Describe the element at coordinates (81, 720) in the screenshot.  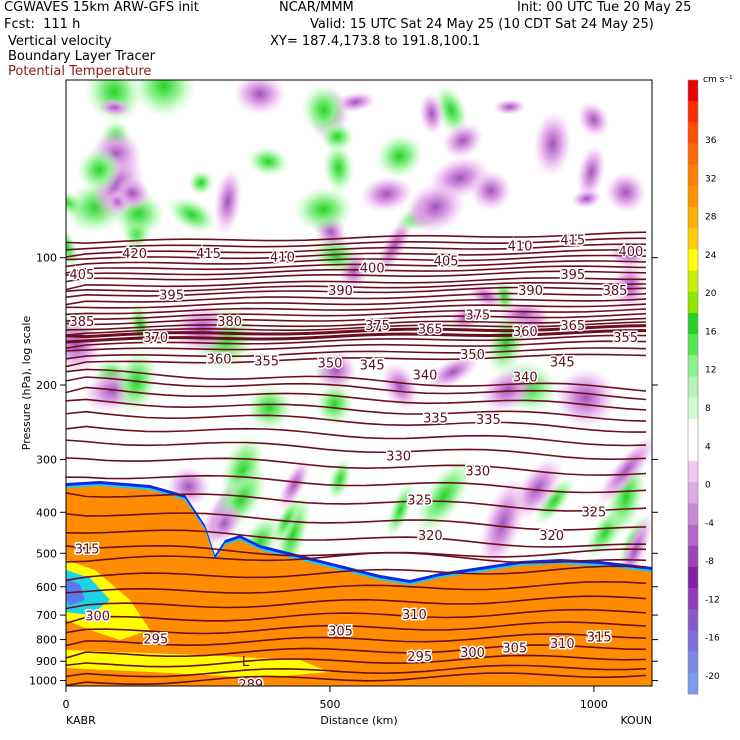
I see `left-endpoint-label: KABR` at that location.